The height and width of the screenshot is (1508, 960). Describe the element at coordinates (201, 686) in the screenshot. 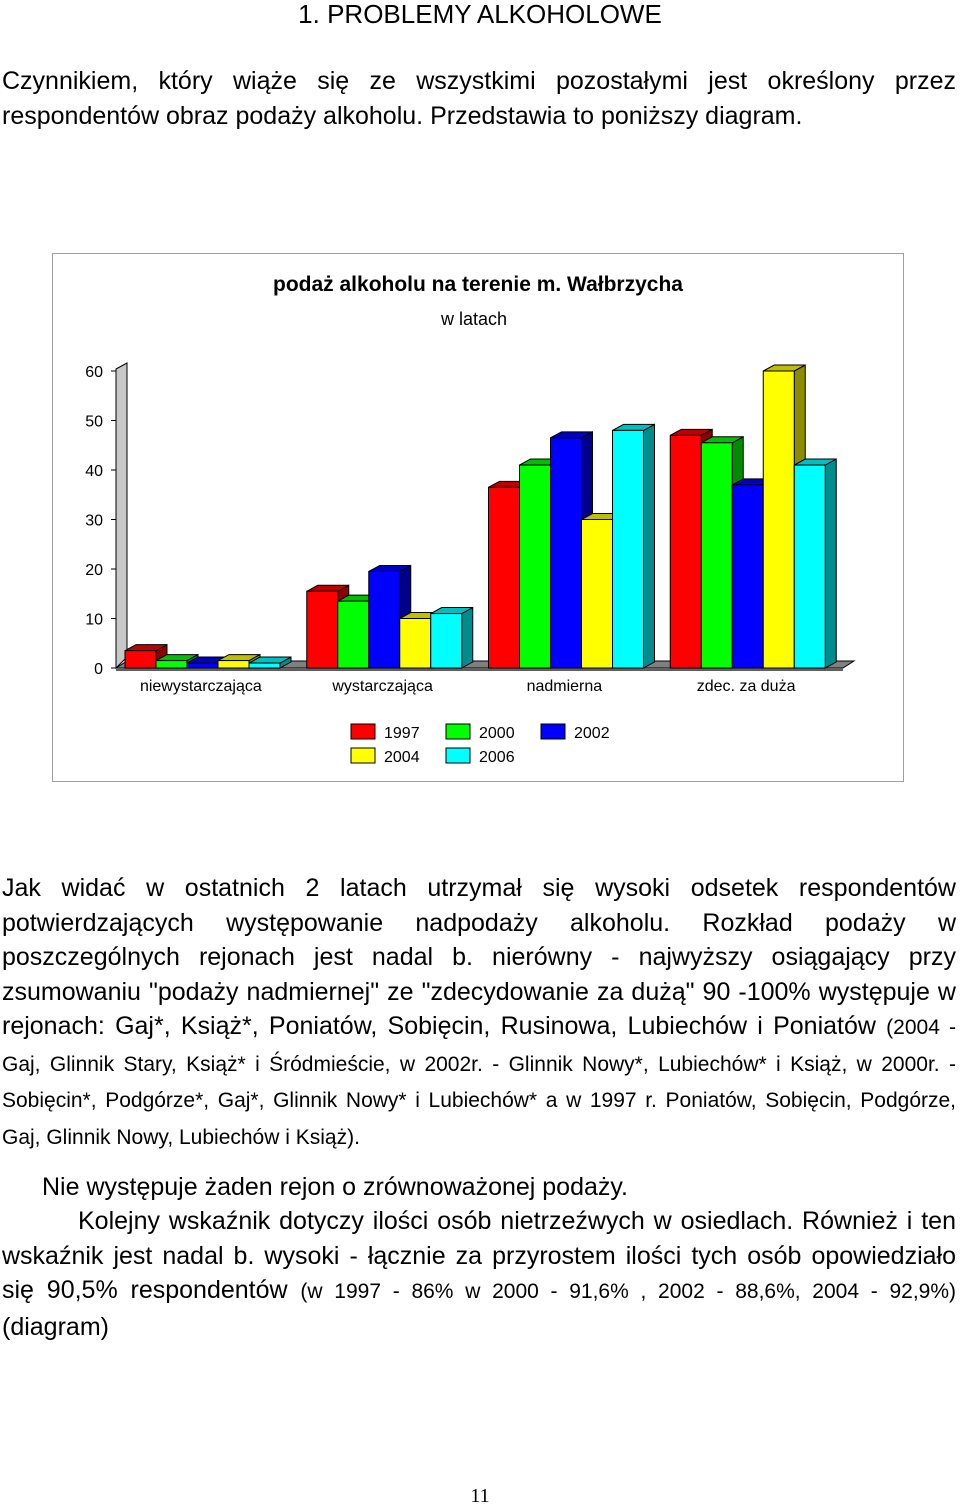

I see `x-tick-label-niewystarczaj-ca: niewystarczająca` at that location.